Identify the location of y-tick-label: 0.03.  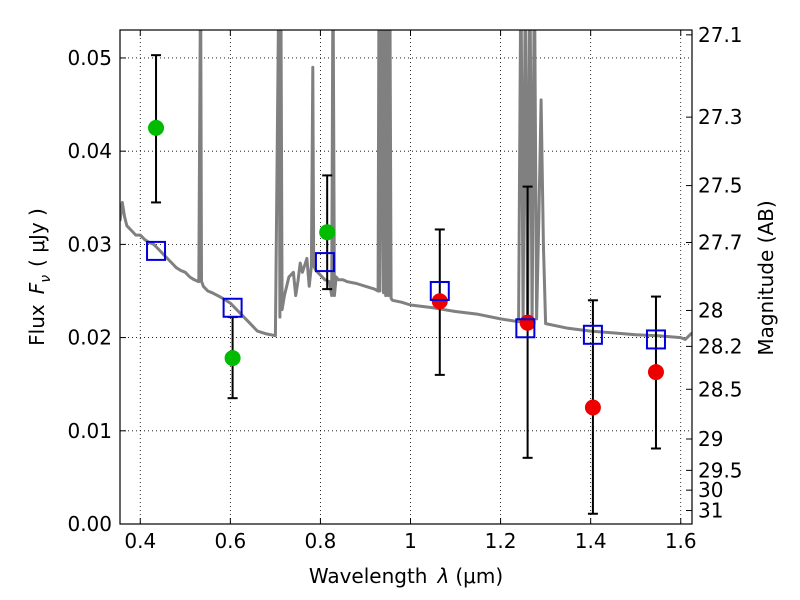
(89, 244).